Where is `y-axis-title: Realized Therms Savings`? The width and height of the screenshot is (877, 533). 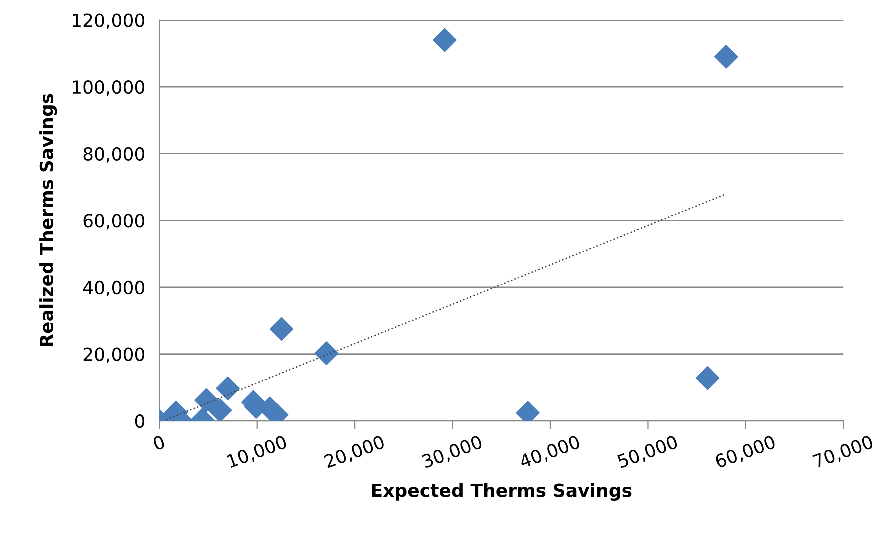 y-axis-title: Realized Therms Savings is located at coordinates (49, 220).